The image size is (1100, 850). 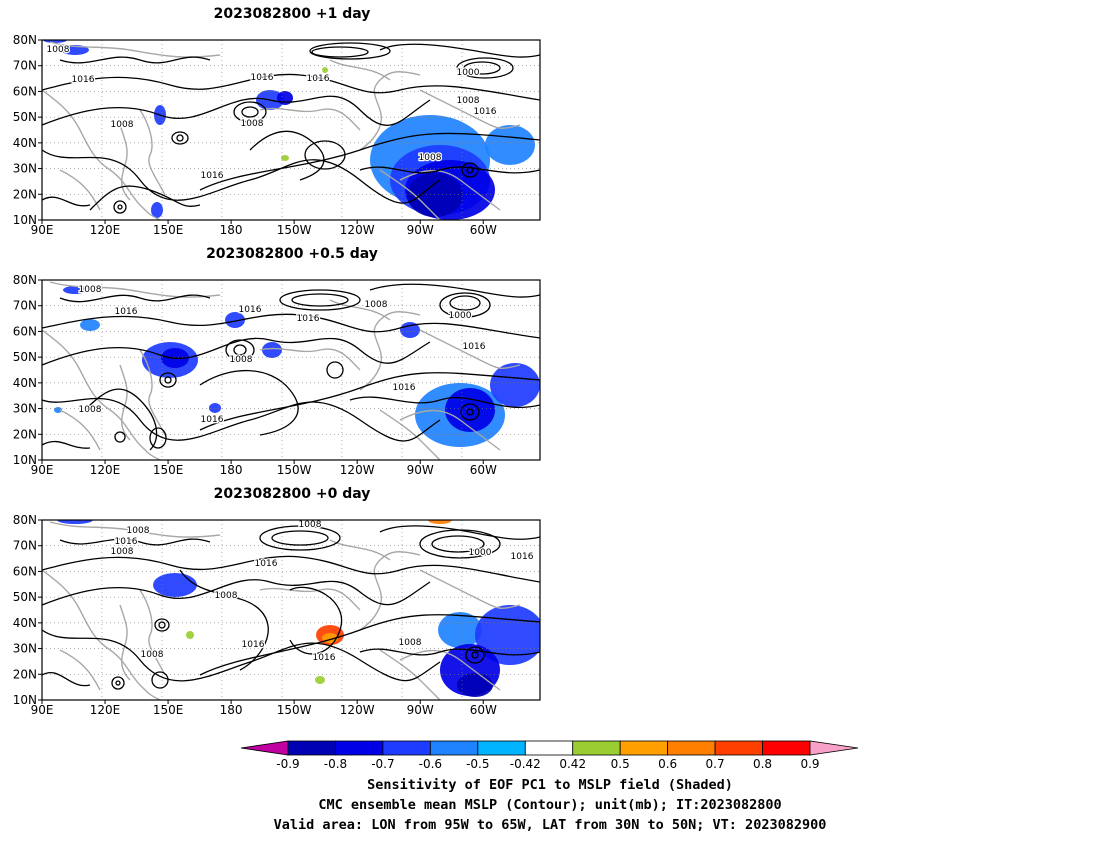 I want to click on panel-title: 2023082800 +0.5 day, so click(x=292, y=254).